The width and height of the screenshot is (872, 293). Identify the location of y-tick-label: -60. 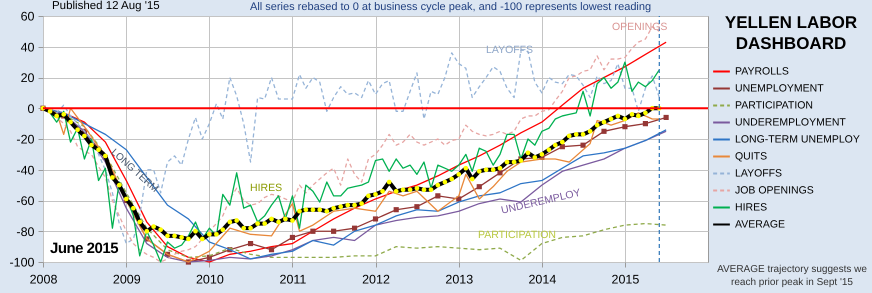
(25, 201).